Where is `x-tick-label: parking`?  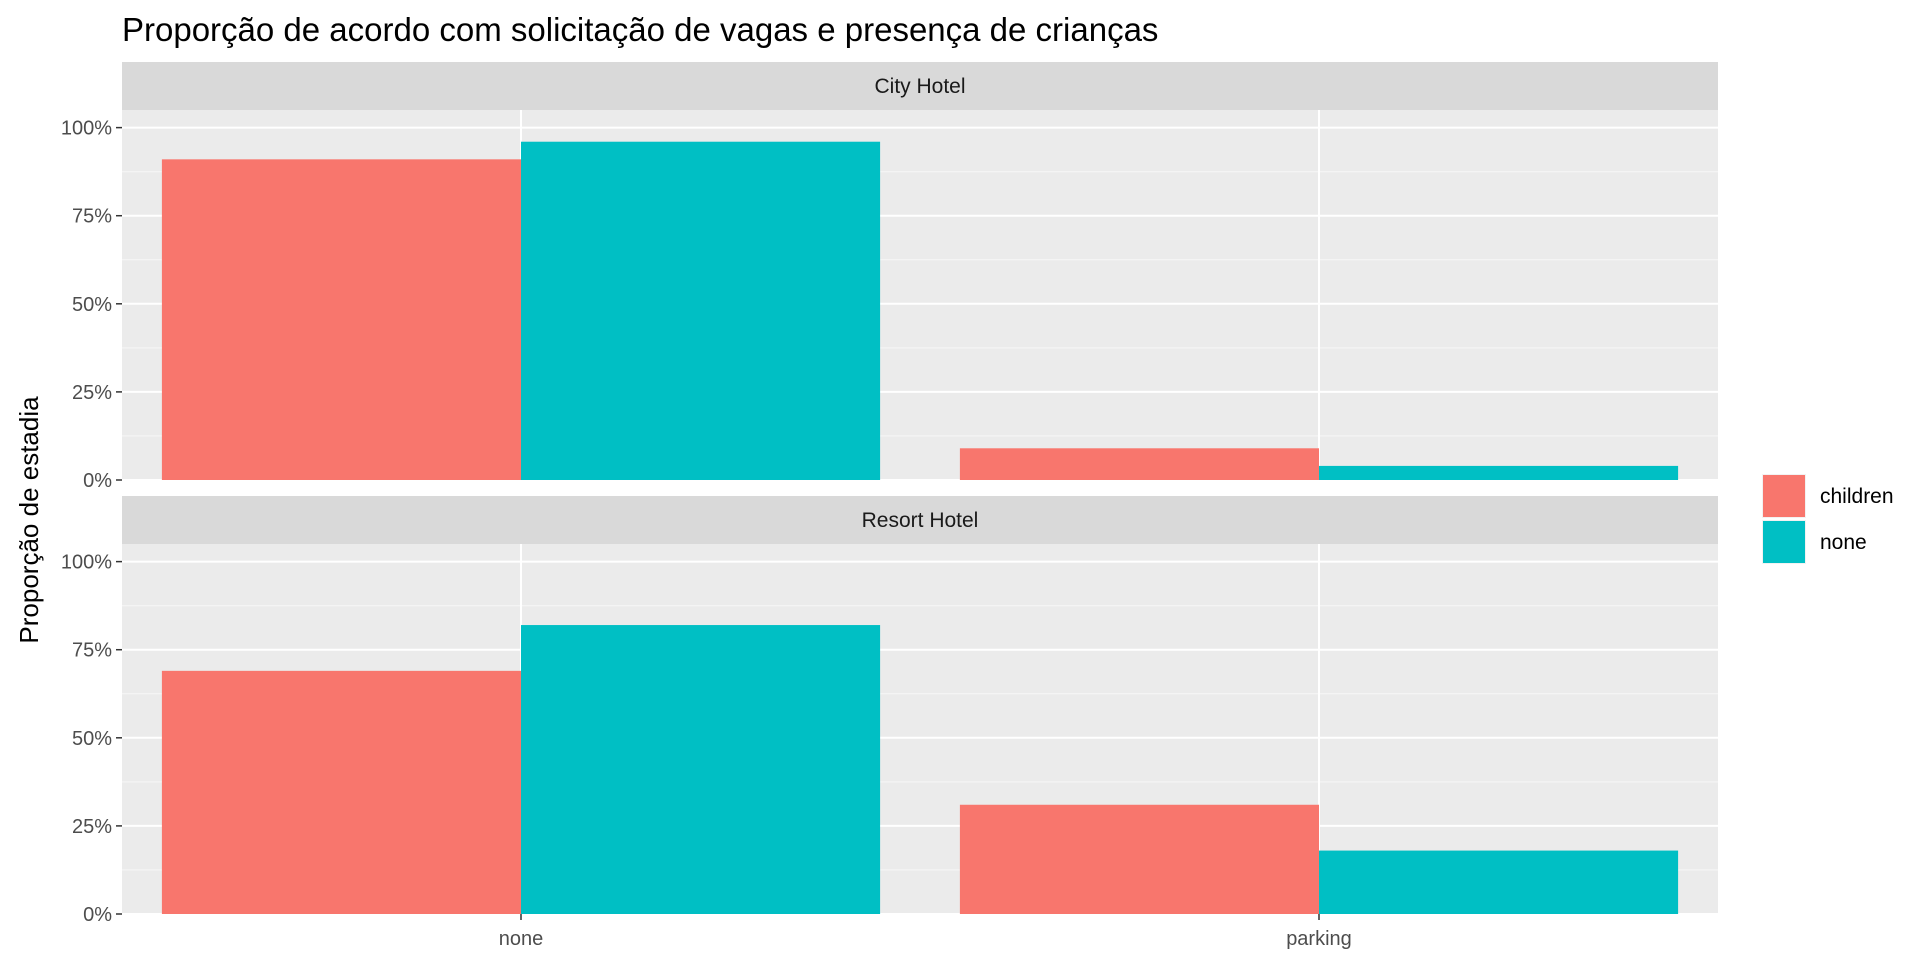 x-tick-label: parking is located at coordinates (1319, 939).